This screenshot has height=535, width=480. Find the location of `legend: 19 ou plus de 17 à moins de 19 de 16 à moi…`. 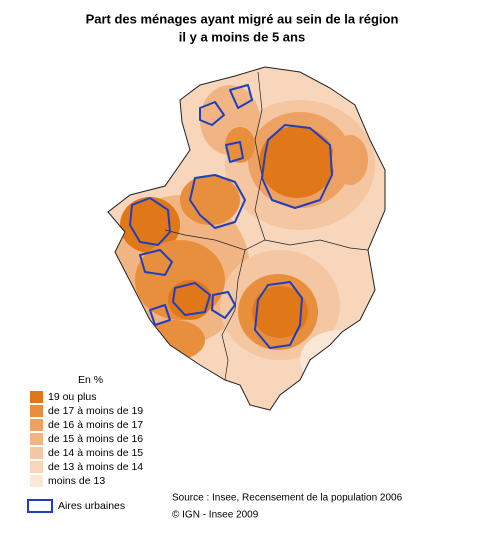

legend: 19 ou plus de 17 à moins de 19 de 16 à moi… is located at coordinates (86, 439).